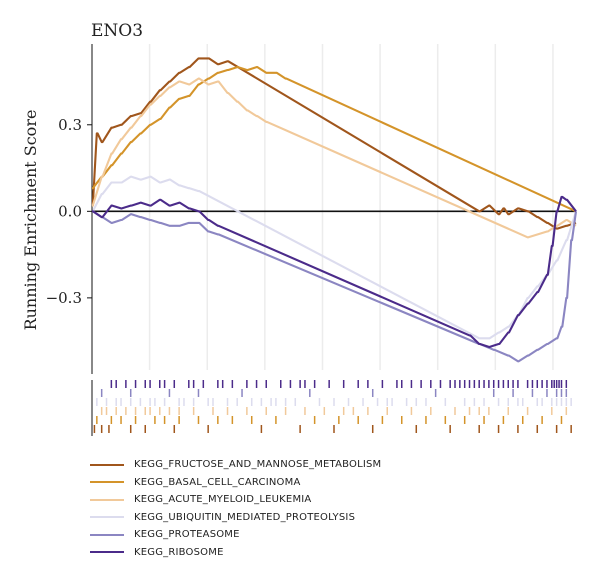  I want to click on legend-item: KEGG_RIBOSOME, so click(235, 553).